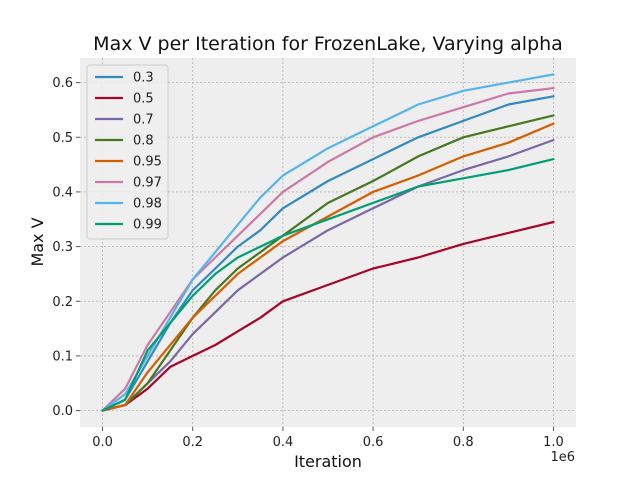  I want to click on y-tick-label: 0.1, so click(62, 356).